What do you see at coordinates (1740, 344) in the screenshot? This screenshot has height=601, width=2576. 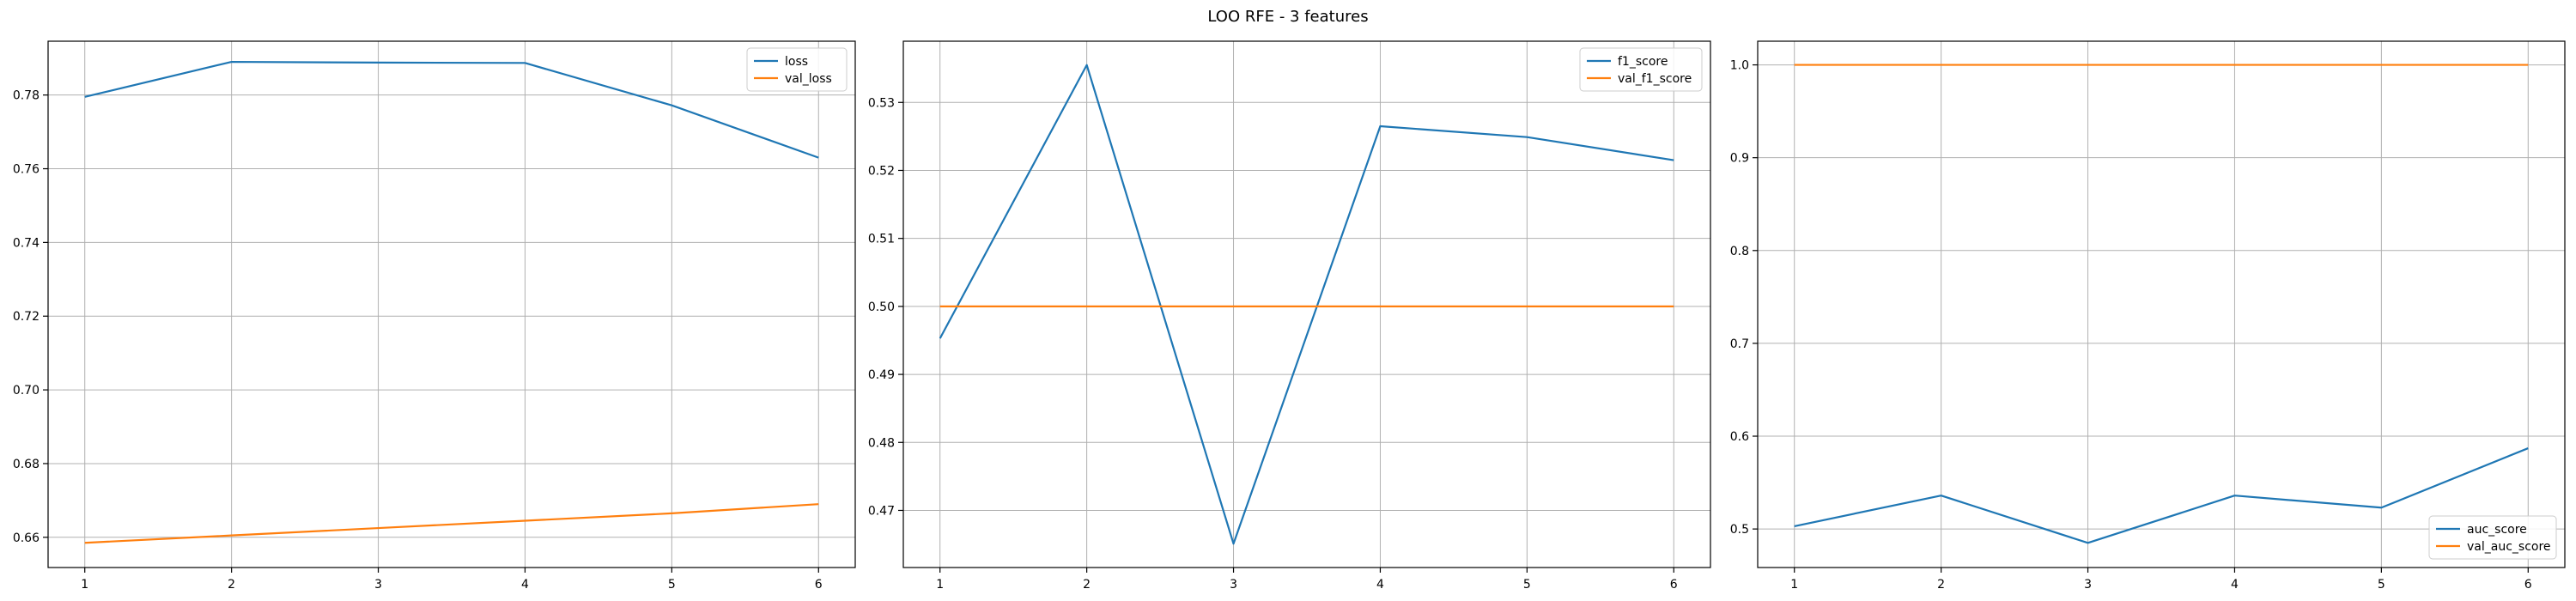 I see `y-tick-label: 0.7` at bounding box center [1740, 344].